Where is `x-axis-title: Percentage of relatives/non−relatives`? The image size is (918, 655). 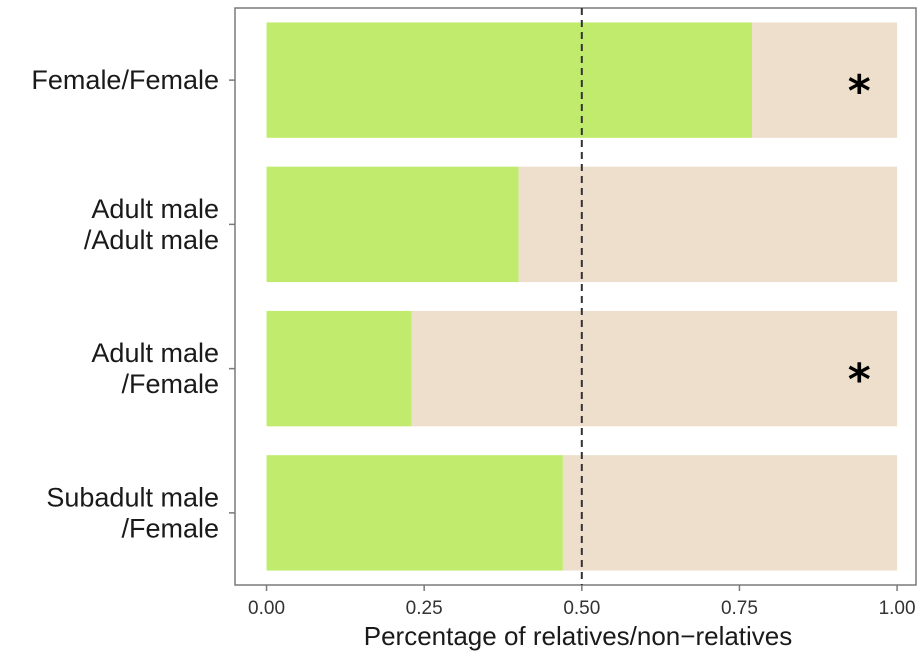 x-axis-title: Percentage of relatives/non−relatives is located at coordinates (578, 636).